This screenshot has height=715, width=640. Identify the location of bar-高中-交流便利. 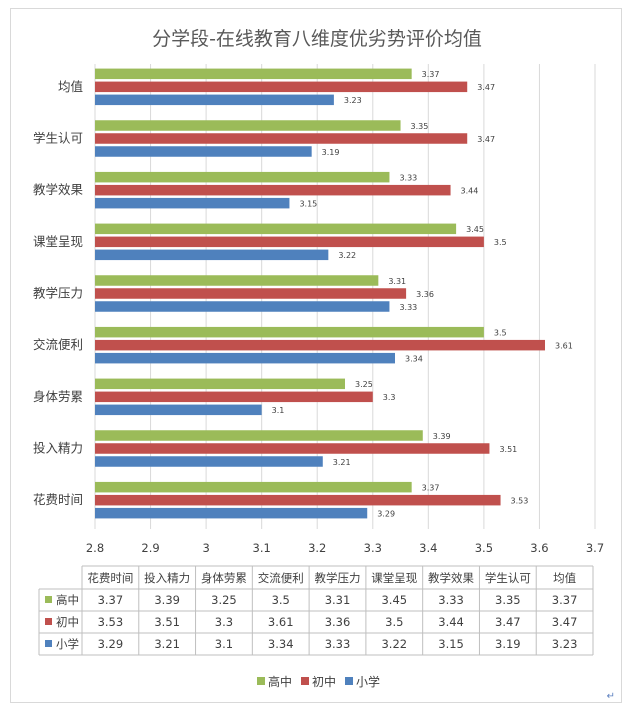
(289, 332).